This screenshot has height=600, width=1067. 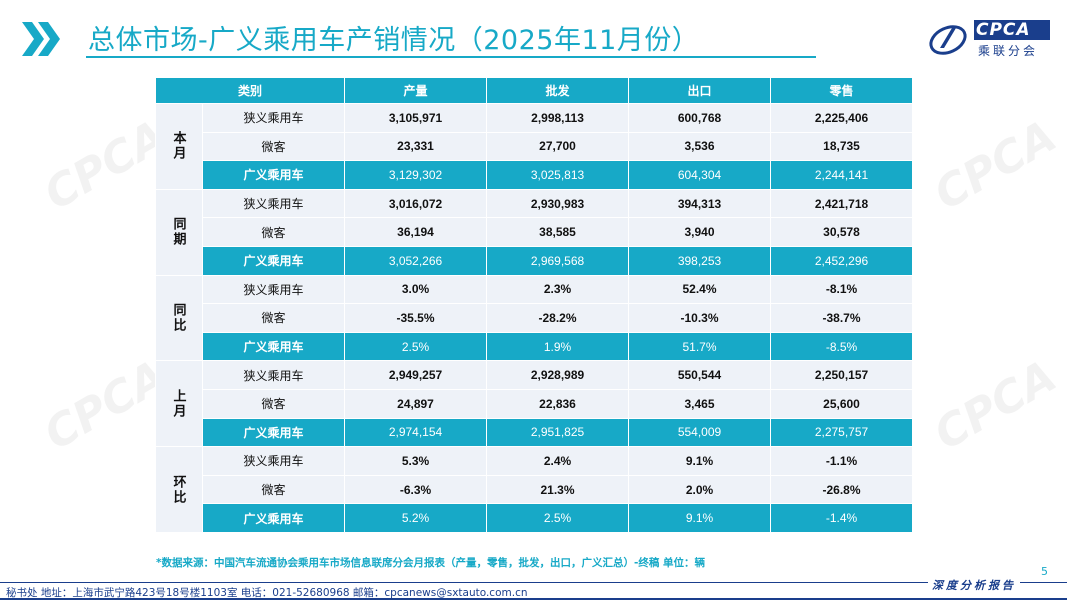 I want to click on table-cell: 394,313, so click(x=700, y=203).